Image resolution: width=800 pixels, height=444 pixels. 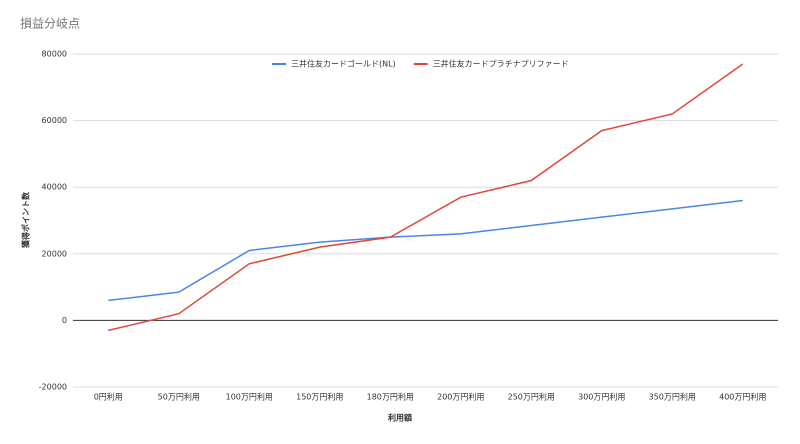 I want to click on x-tick-label: 50万円利用, so click(x=179, y=397).